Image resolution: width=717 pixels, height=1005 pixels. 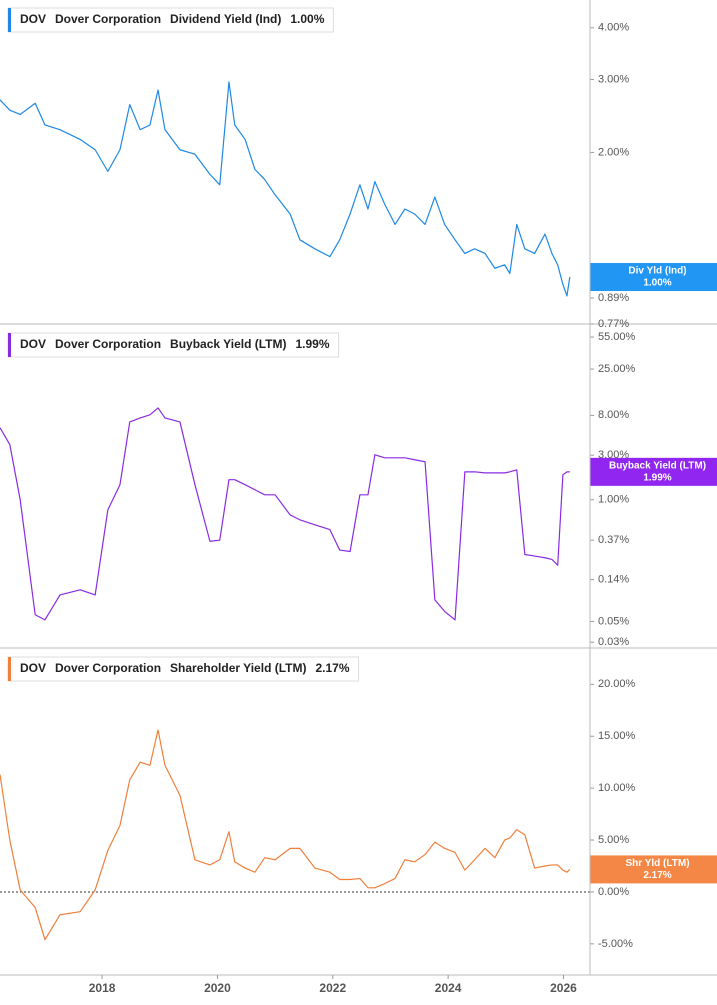 I want to click on y-tick-label: 0.14%, so click(x=613, y=580).